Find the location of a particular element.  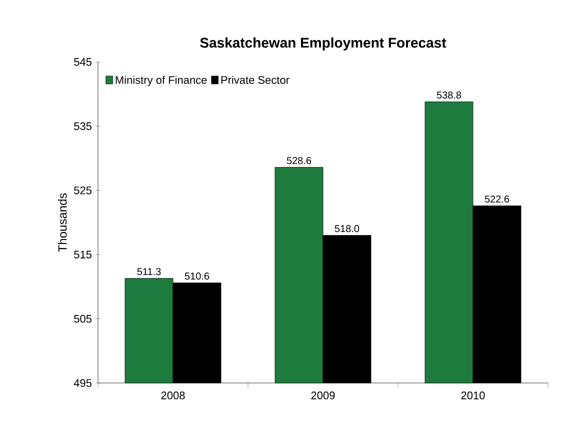

y-tick-label: 505 is located at coordinates (83, 318).